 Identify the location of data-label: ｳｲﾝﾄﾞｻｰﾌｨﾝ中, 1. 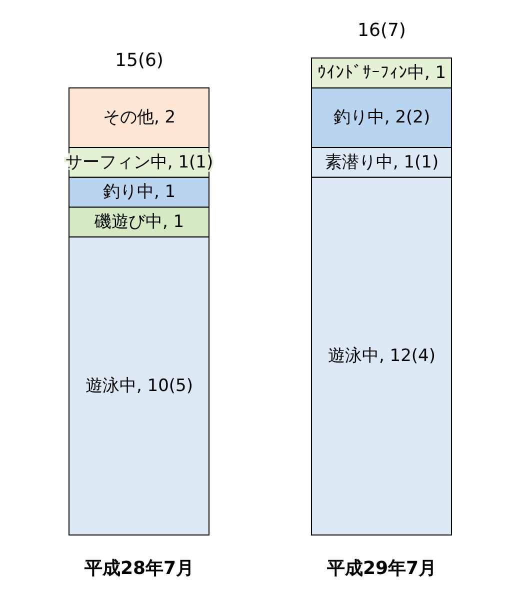
(381, 72).